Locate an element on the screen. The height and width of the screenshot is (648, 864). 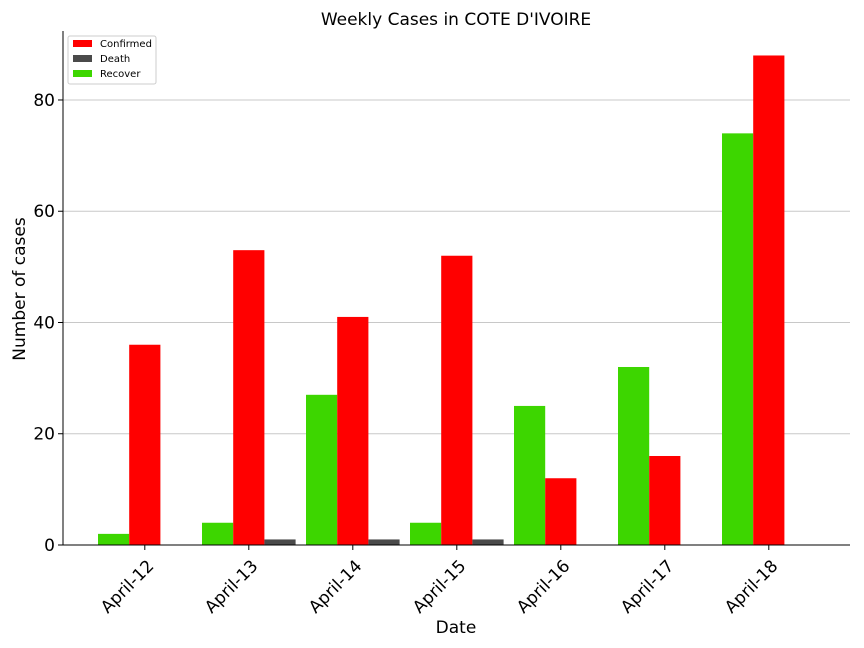
legend-swatch-death is located at coordinates (82, 58).